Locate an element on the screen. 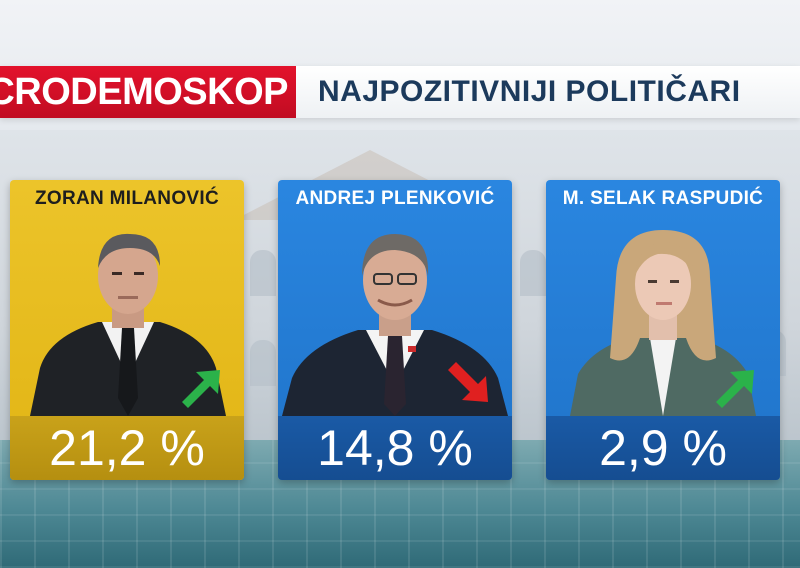 Image resolution: width=800 pixels, height=568 pixels. politician-name: ANDREJ PLENKOVIĆ is located at coordinates (395, 198).